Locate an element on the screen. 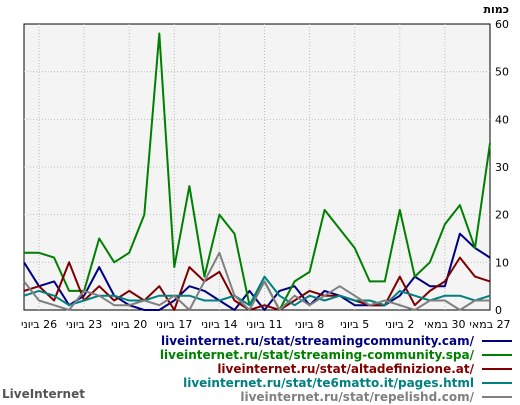 Image resolution: width=520 pixels, height=405 pixels. x-tick-label: 23 ביוני is located at coordinates (84, 324).